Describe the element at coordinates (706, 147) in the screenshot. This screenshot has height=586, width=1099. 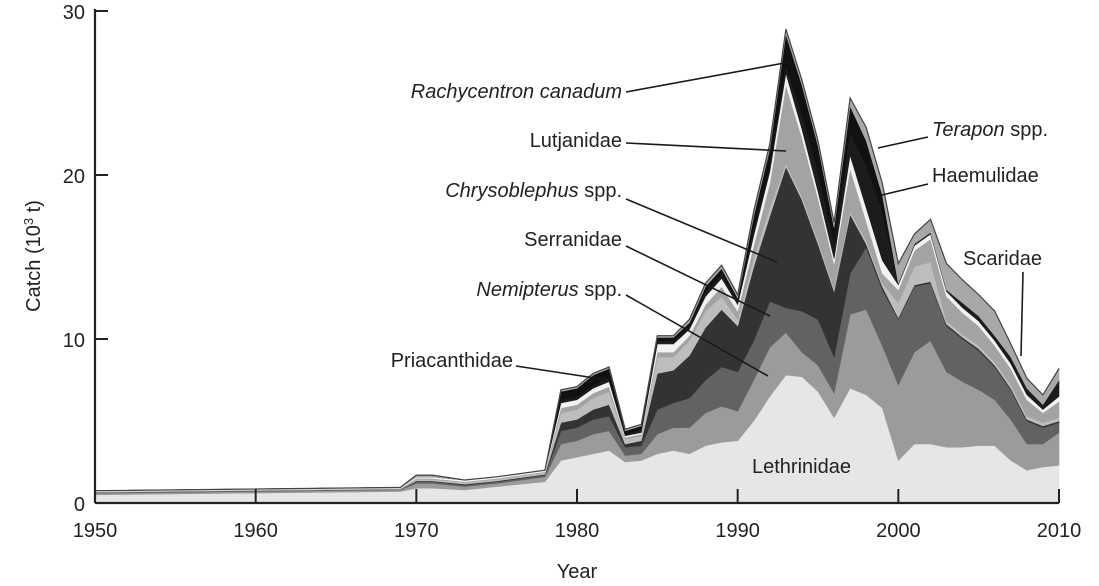
I see `leader-line-lutjanidae` at that location.